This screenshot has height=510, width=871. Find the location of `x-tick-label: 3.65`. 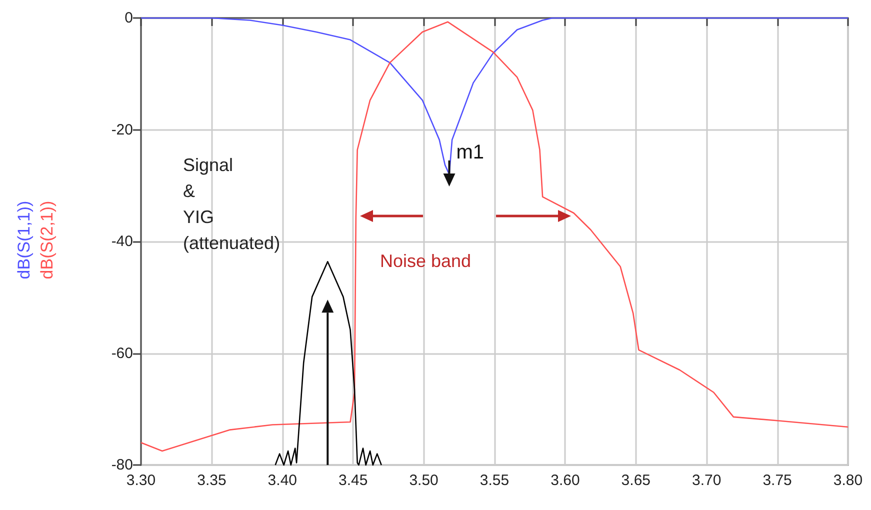

x-tick-label: 3.65 is located at coordinates (635, 480).